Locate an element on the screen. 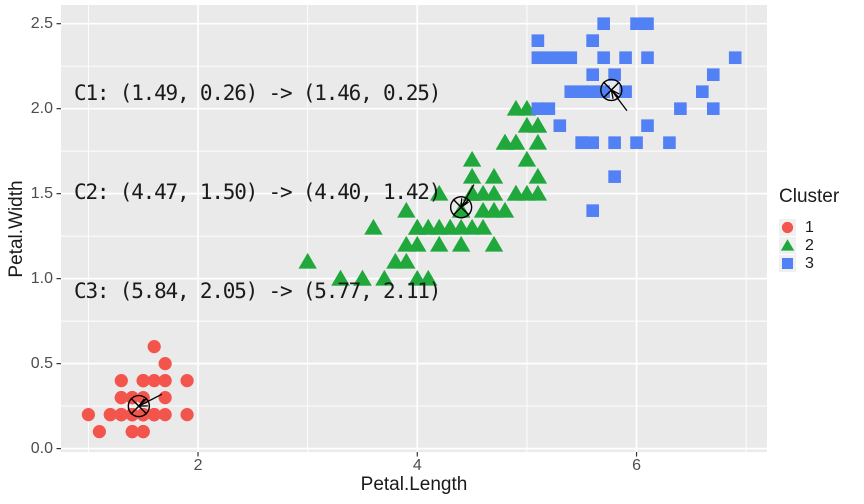 The height and width of the screenshot is (504, 864). annotation-line-c2: C2: (4.47, 1.50) -> (4.40, 1.42) is located at coordinates (257, 192).